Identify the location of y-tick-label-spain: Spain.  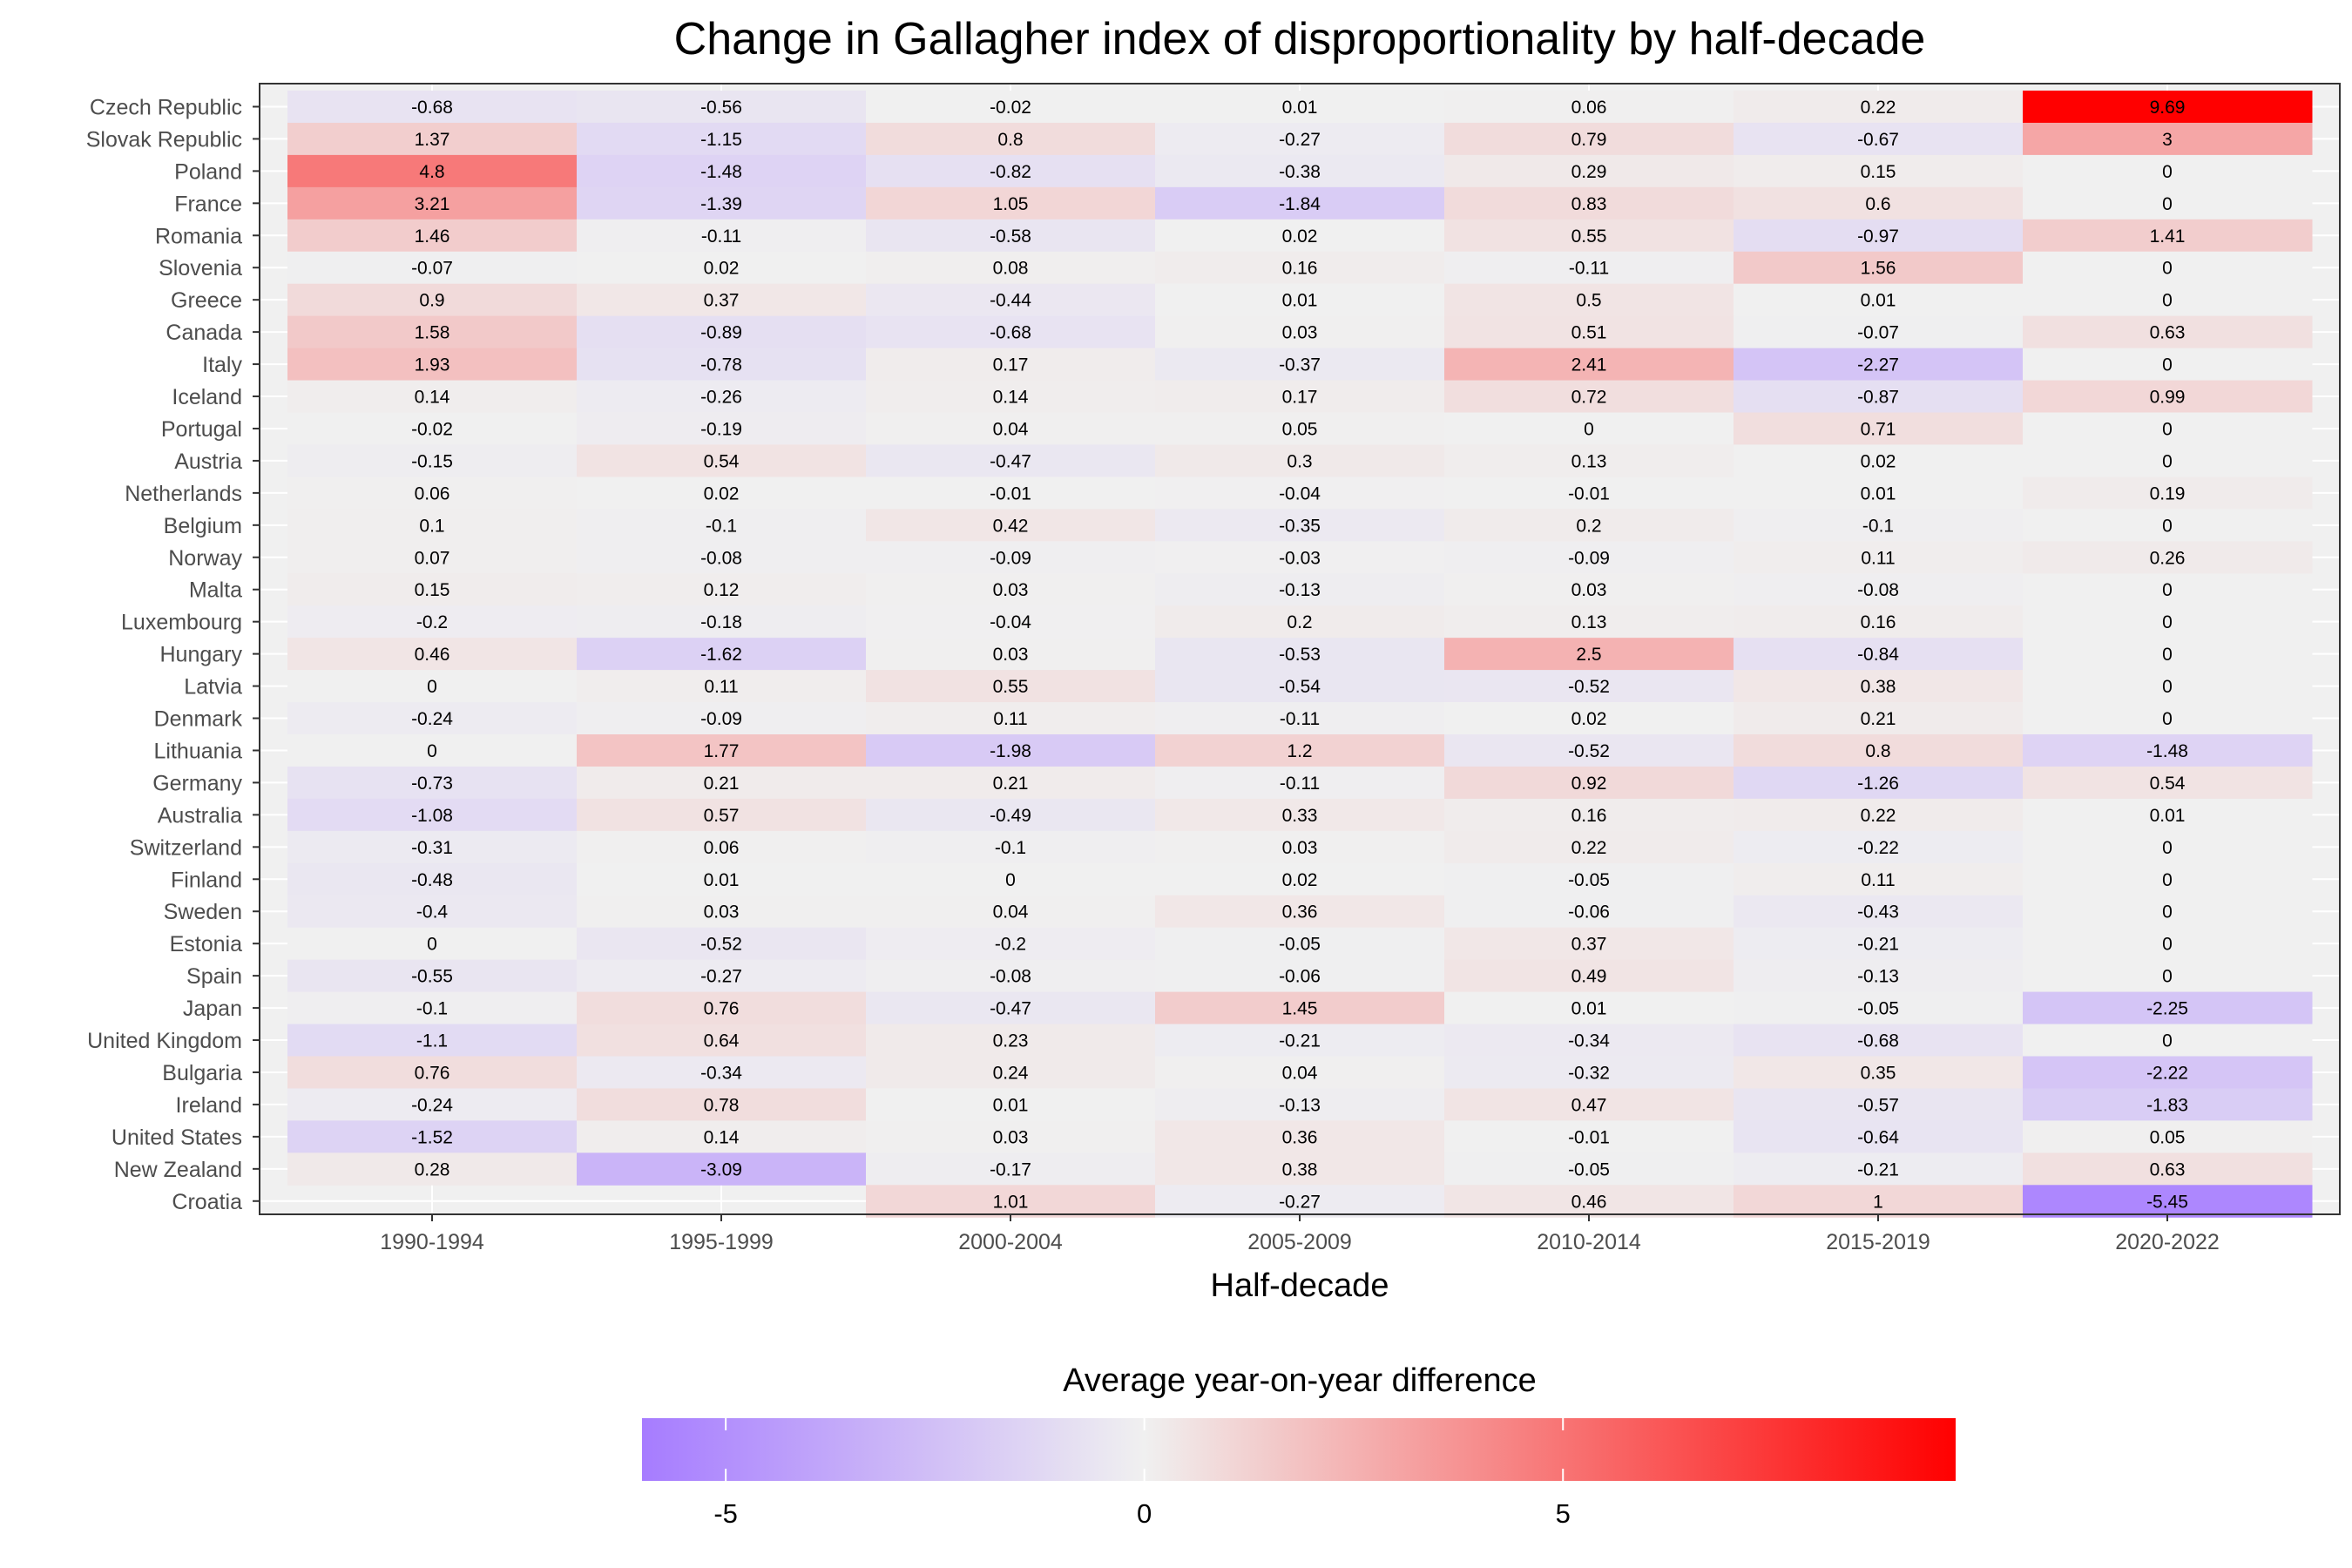
(214, 976).